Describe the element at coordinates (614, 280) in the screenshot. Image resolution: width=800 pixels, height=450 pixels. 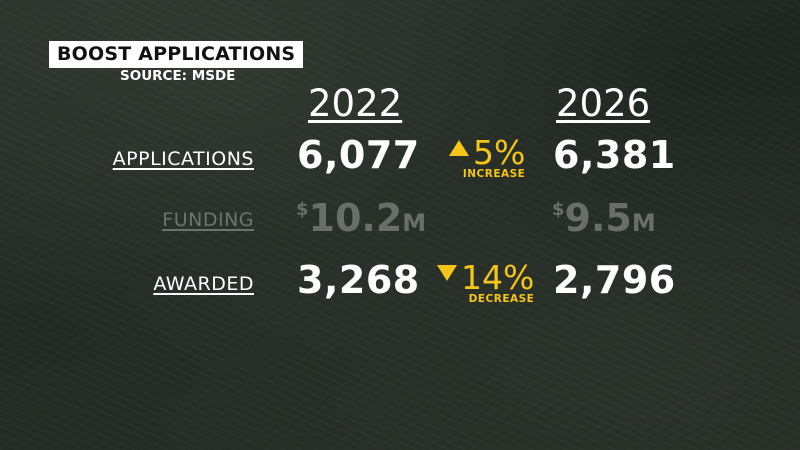
I see `awarded-2026-value: 2,796` at that location.